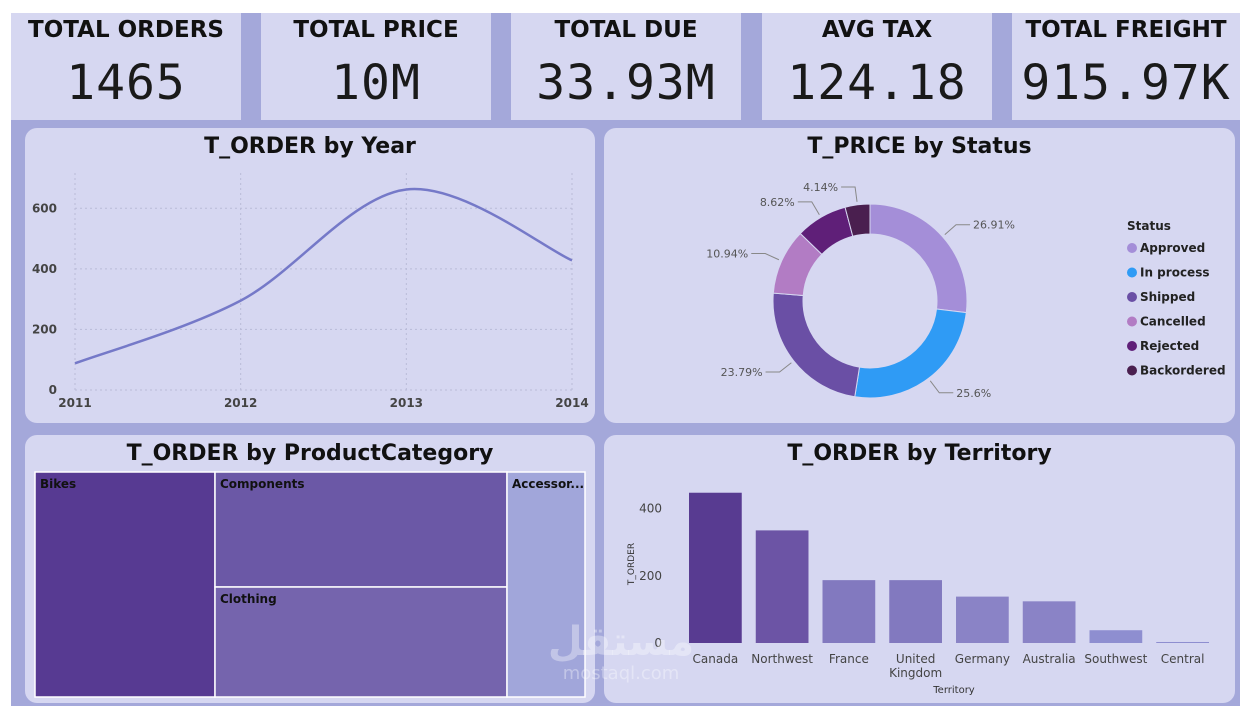  I want to click on data-label: 10.94%, so click(727, 254).